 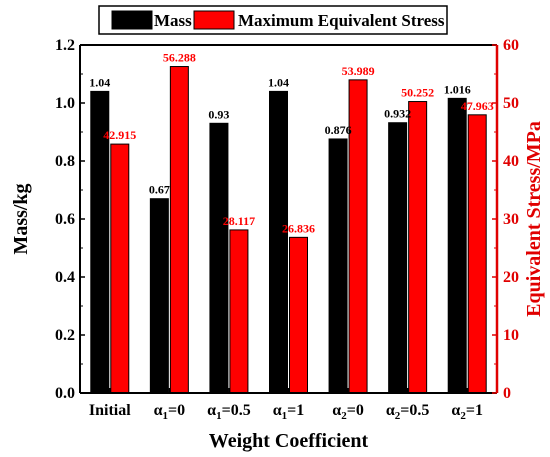 What do you see at coordinates (467, 412) in the screenshot?
I see `x-tick-label: α2=1` at bounding box center [467, 412].